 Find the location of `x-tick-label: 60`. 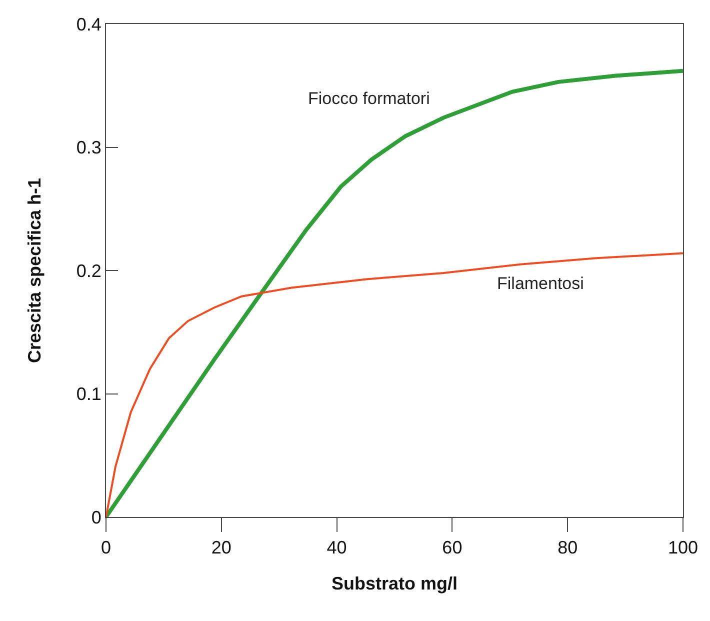

x-tick-label: 60 is located at coordinates (452, 548).